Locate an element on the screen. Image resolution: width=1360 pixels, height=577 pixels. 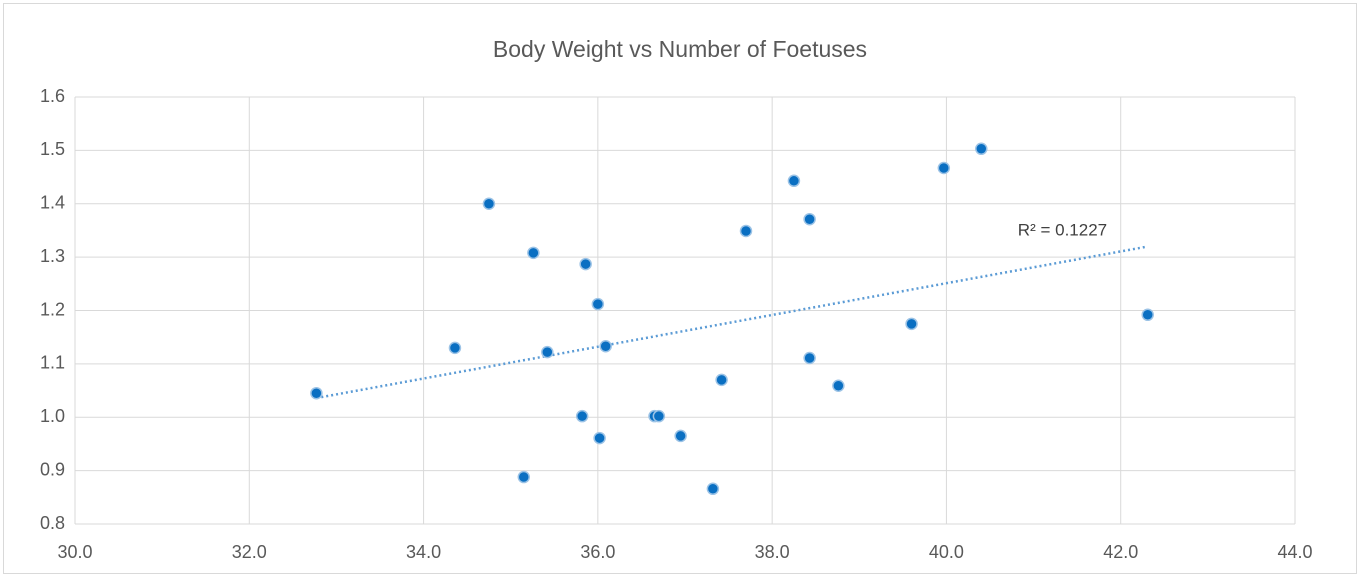
x-tick-label: 42.0 is located at coordinates (1120, 552).